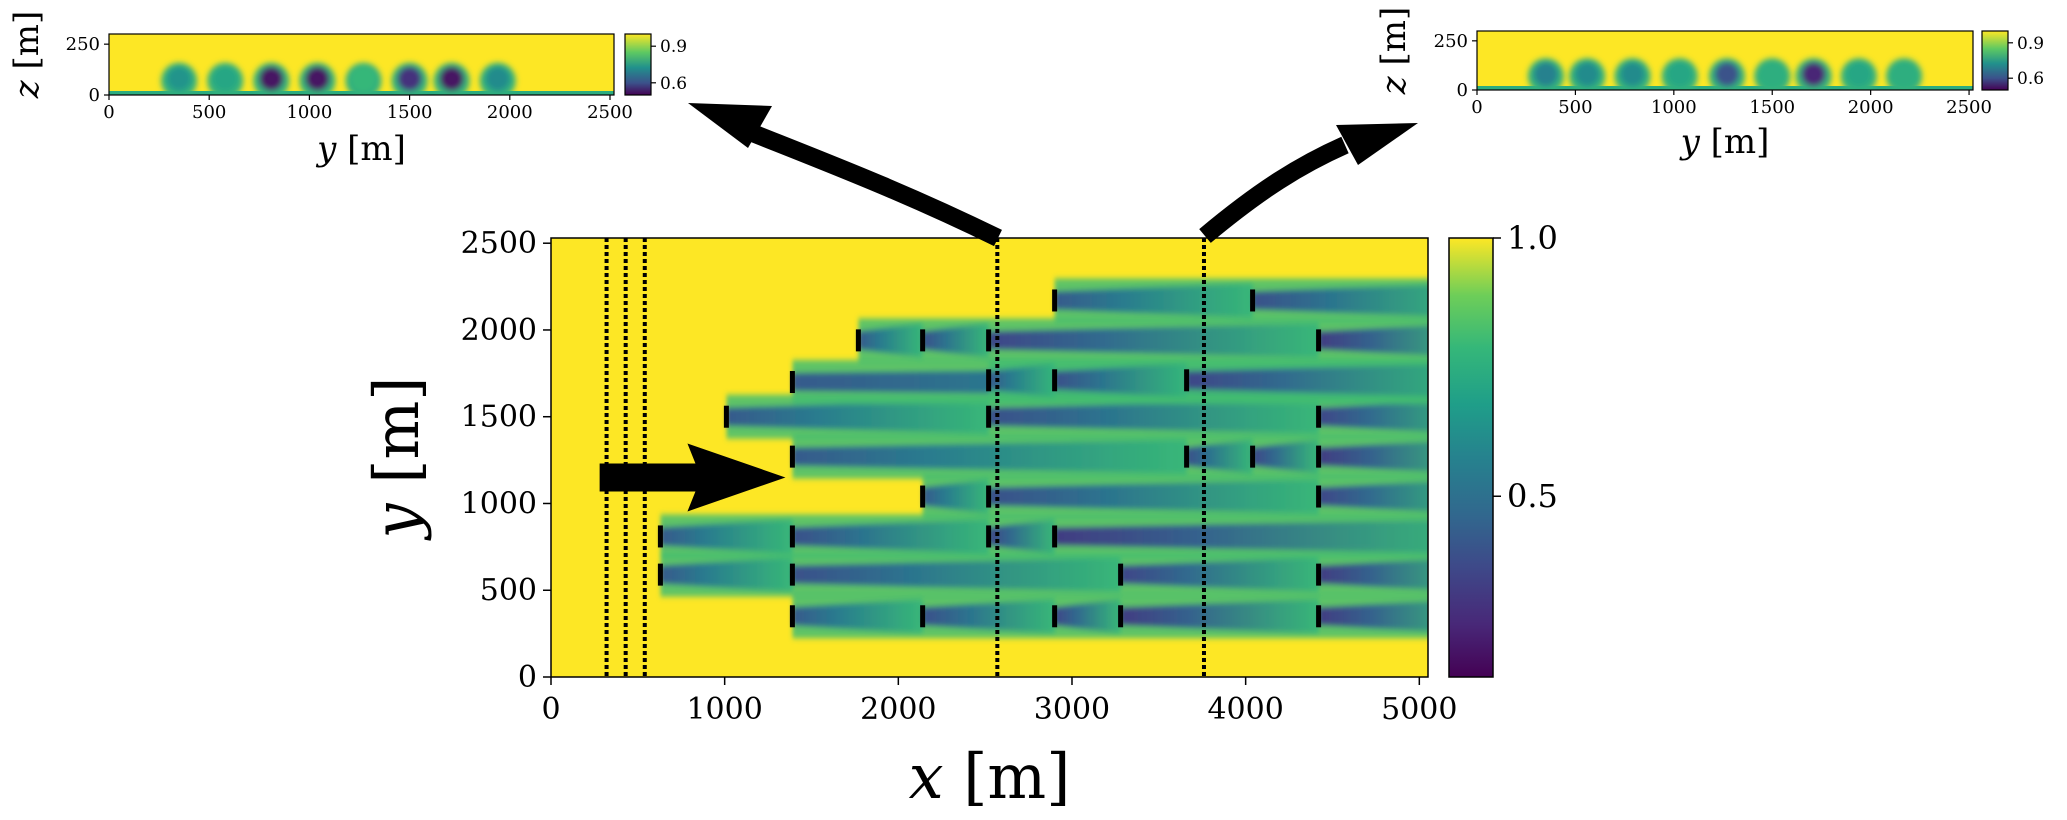 This screenshot has width=2067, height=820. I want to click on wake-disks, so click(1725, 74).